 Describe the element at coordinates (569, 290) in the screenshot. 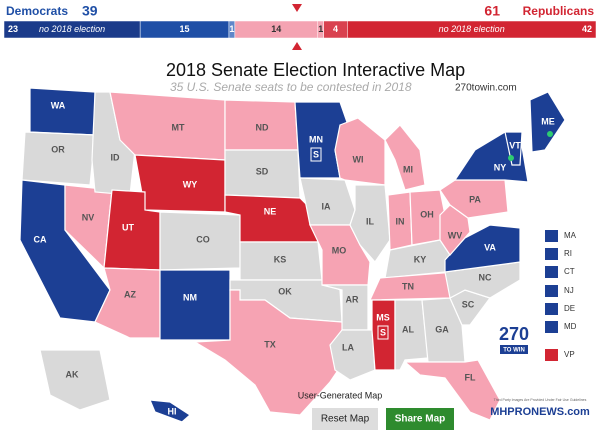

I see `small-state-label: NJ` at that location.